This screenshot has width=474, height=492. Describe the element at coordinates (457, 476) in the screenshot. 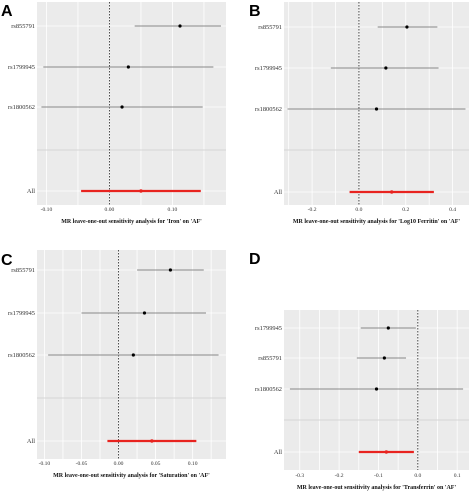

I see `x-tick-label: 0.1` at that location.